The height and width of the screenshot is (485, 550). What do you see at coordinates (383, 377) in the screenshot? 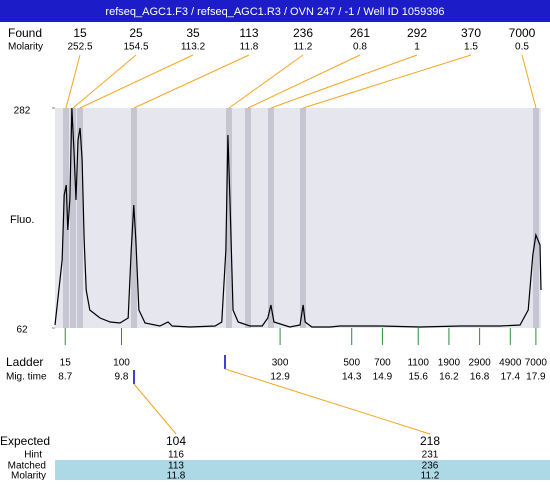
I see `ladder-time: 14.9` at bounding box center [383, 377].